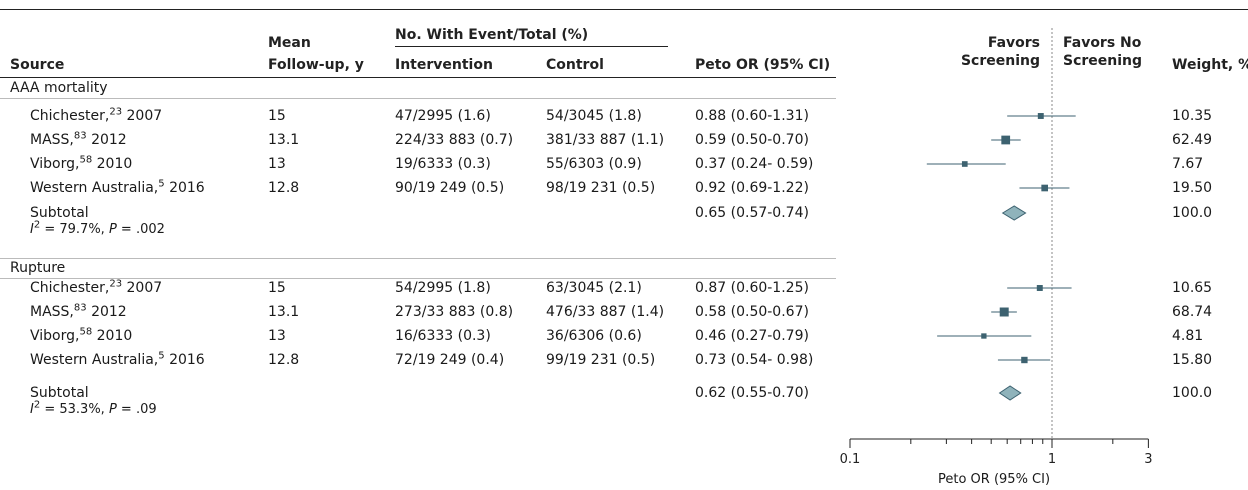  Describe the element at coordinates (450, 360) in the screenshot. I see `row-intervention: 72/19 249 (0.4)` at that location.